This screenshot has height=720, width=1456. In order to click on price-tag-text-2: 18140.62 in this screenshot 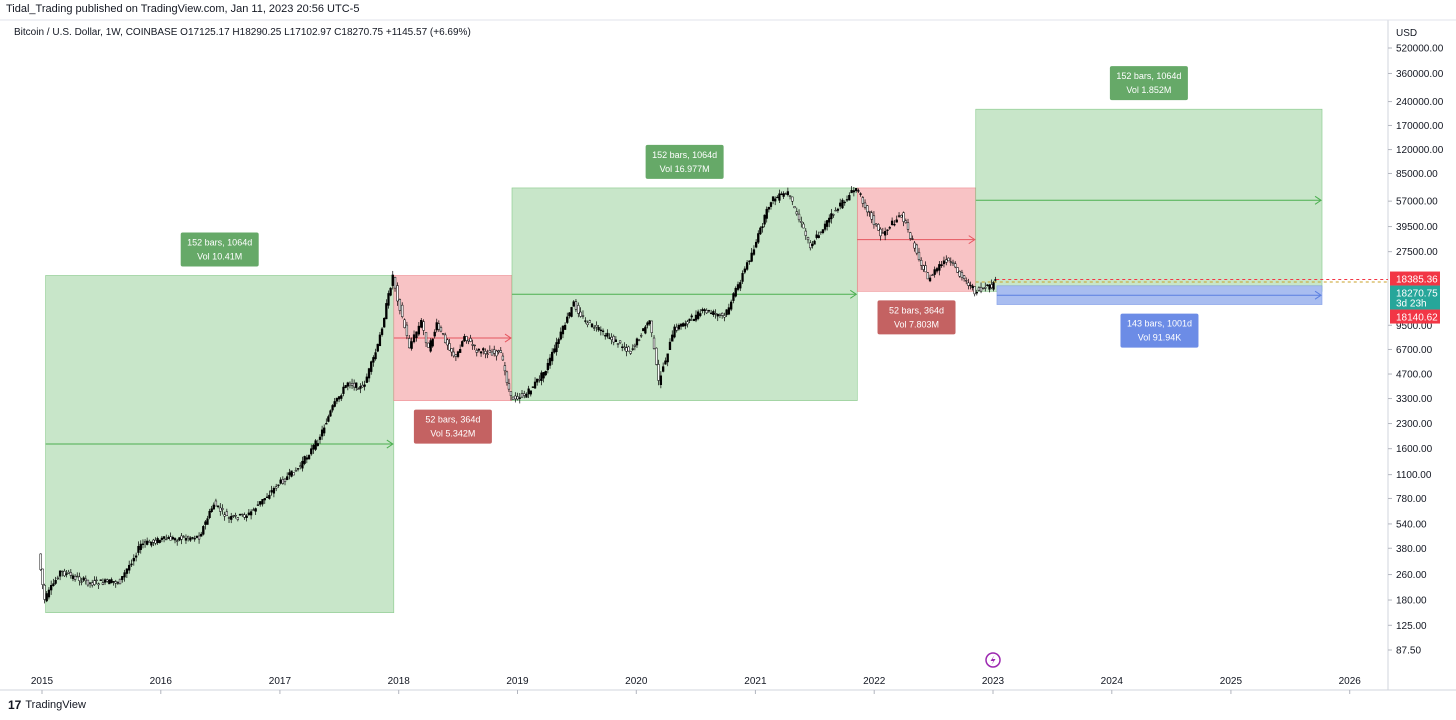, I will do `click(1417, 318)`.